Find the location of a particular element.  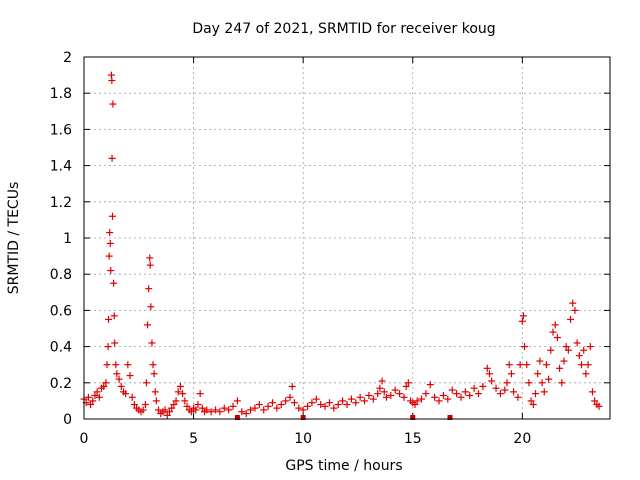

y-tick-label: 1.8 is located at coordinates (61, 94).